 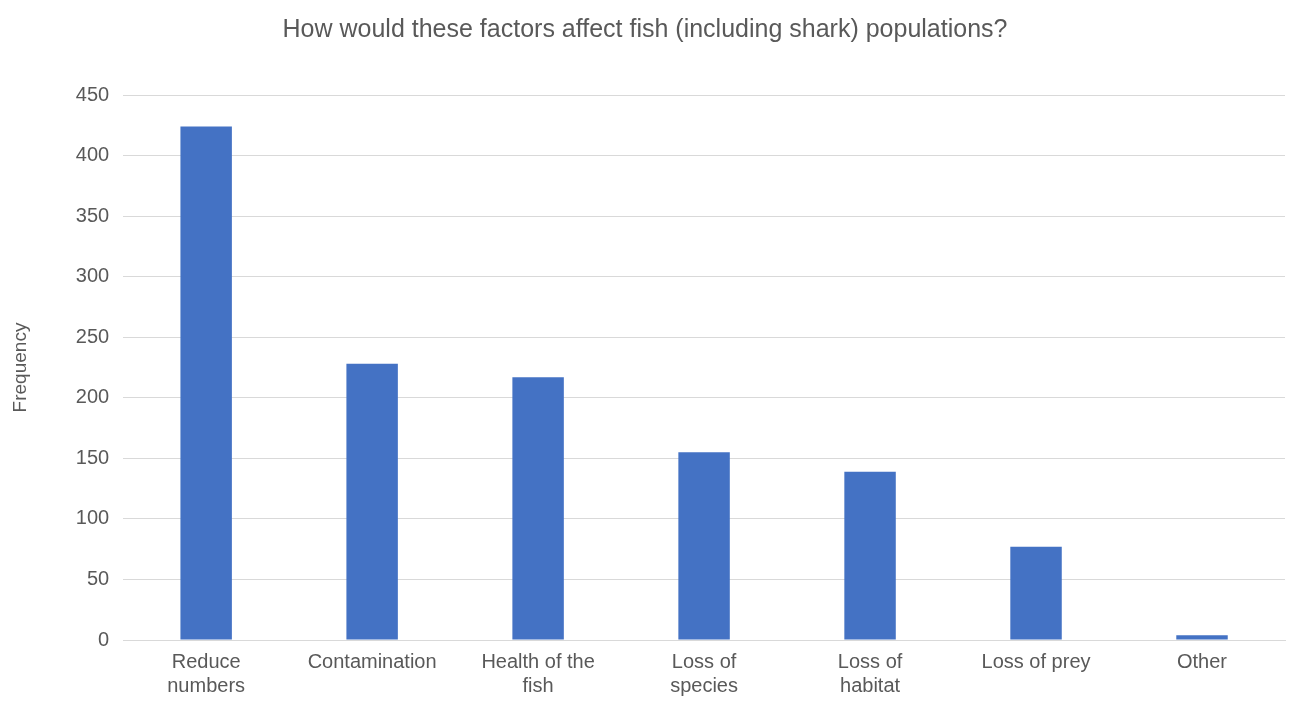 I want to click on y-tick-label: 100, so click(x=92, y=517).